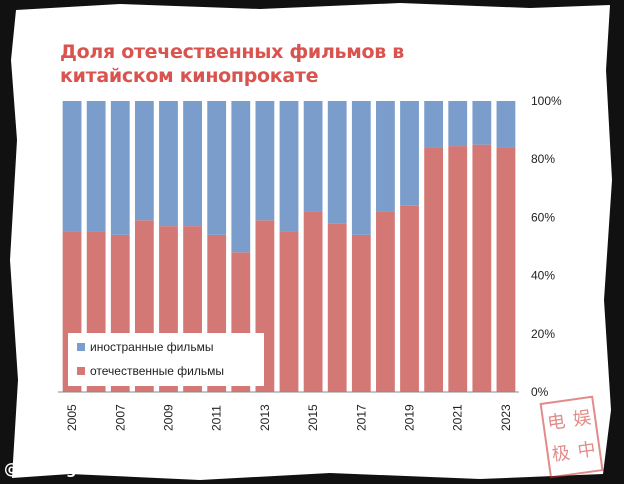 The image size is (624, 484). I want to click on bar-foreign-2020, so click(434, 124).